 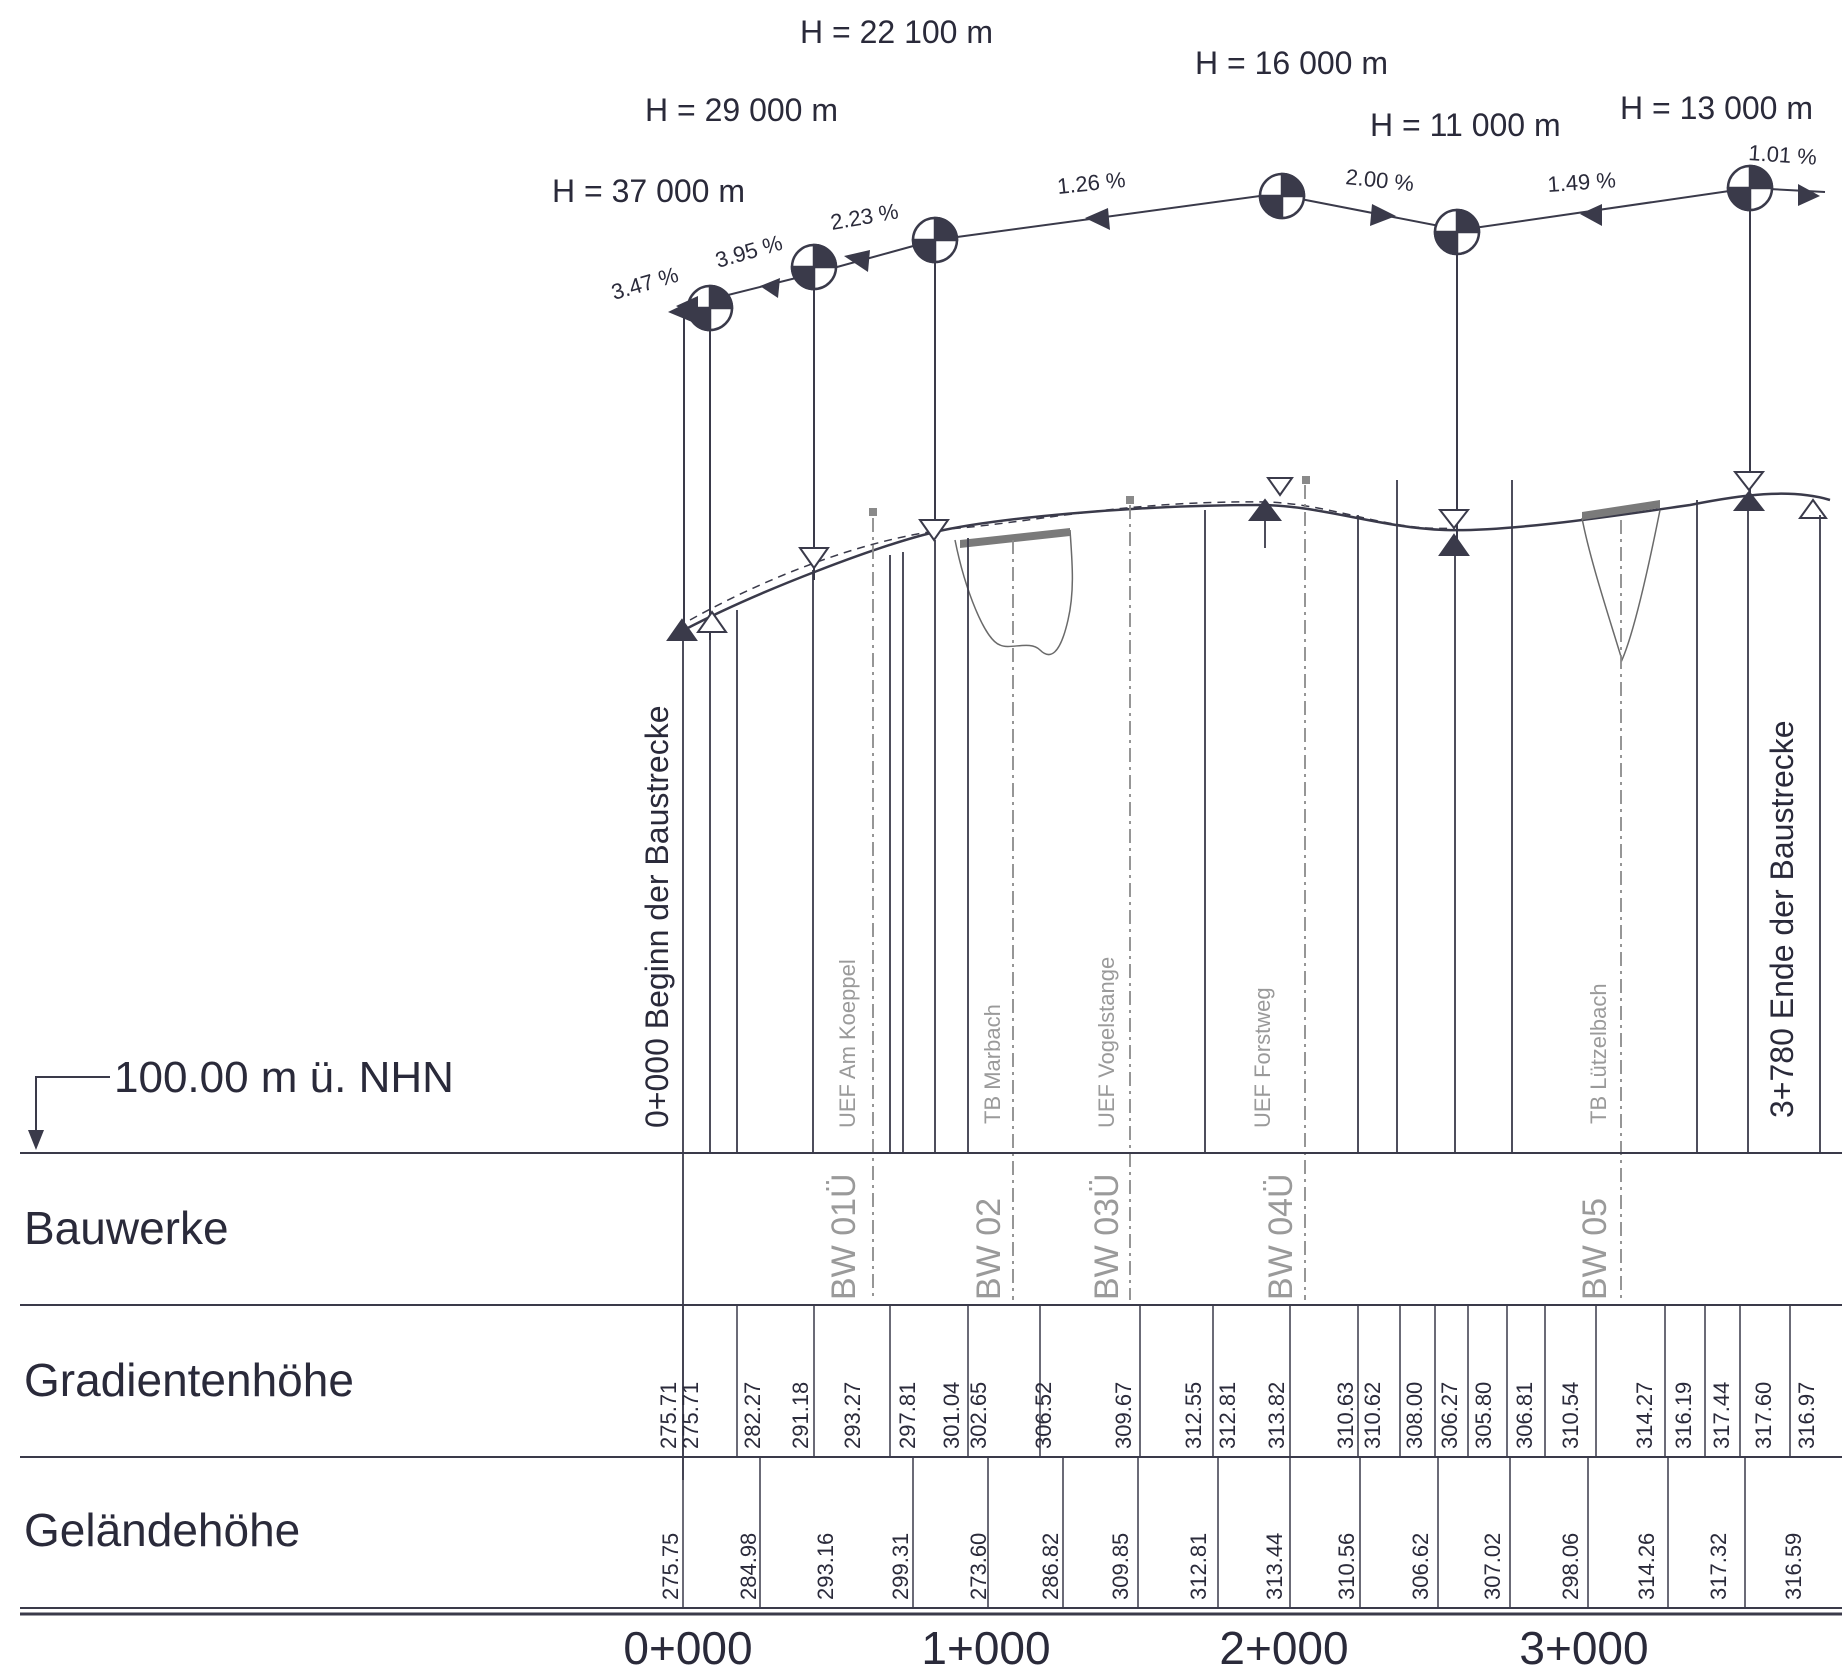 What do you see at coordinates (1716, 108) in the screenshot?
I see `curve-radius-label-6: H = 13 000 m` at bounding box center [1716, 108].